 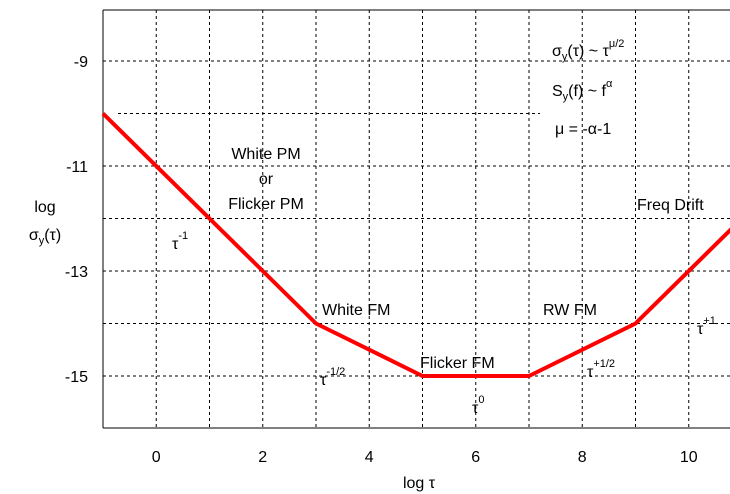 What do you see at coordinates (582, 90) in the screenshot?
I see `formula-sy-f: Sy(f) ~ fα` at bounding box center [582, 90].